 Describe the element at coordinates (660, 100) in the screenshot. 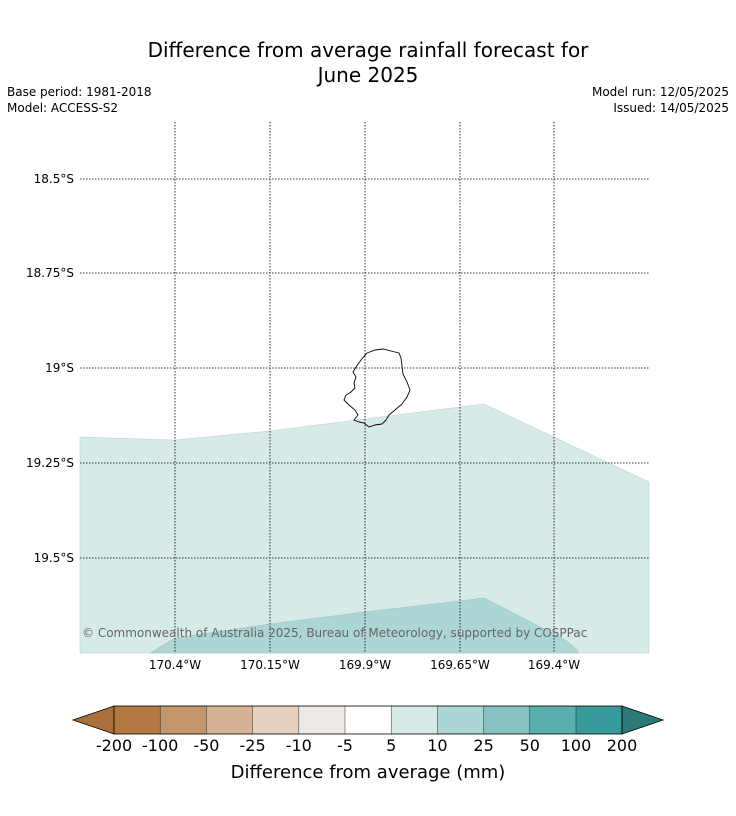

I see `meta-right: Model run: 12/05/2025 Issued: 14/05/2025` at that location.